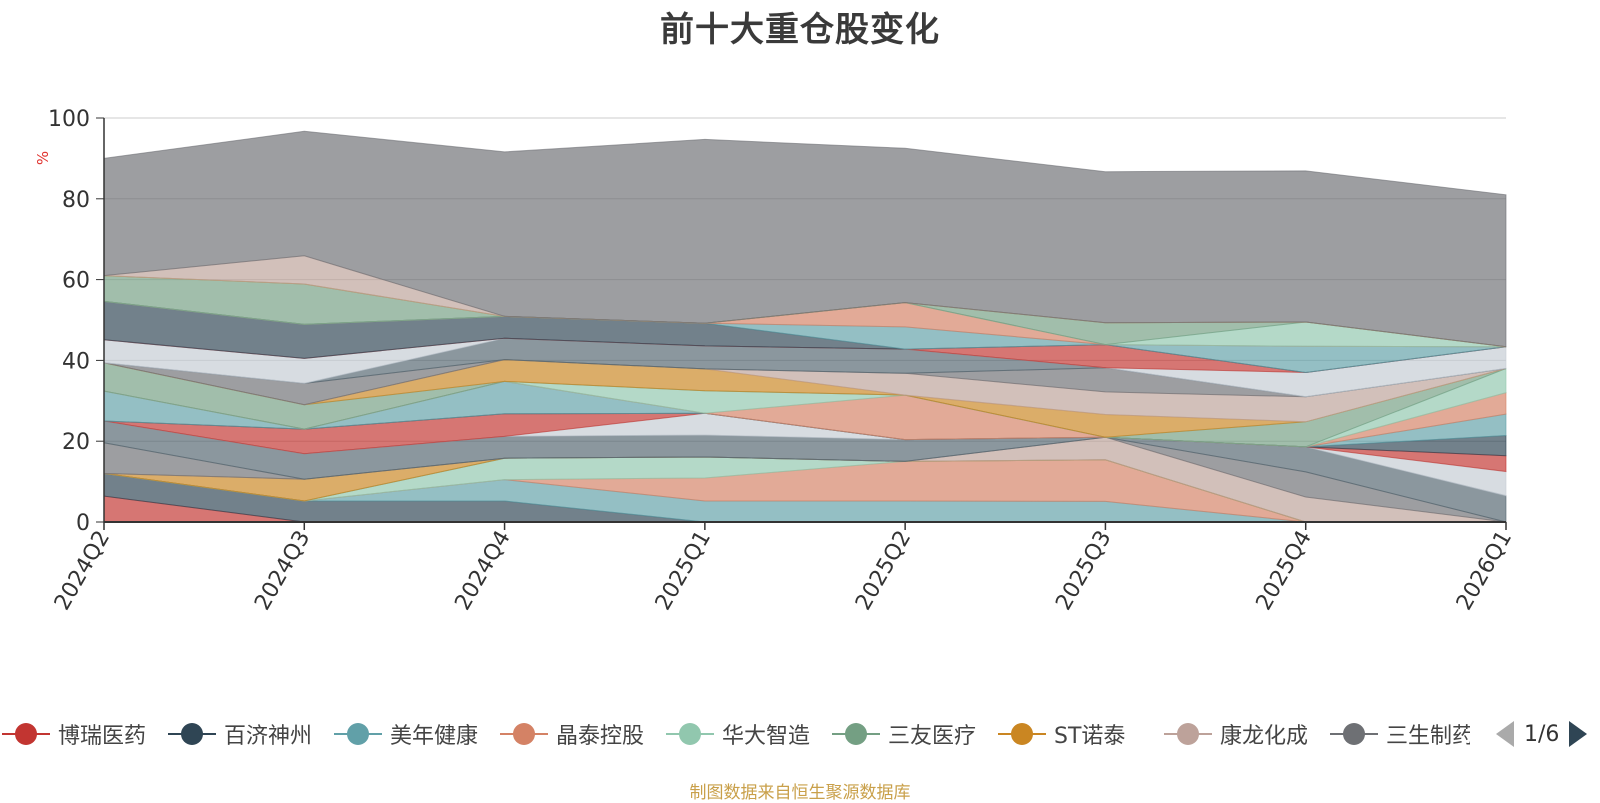  What do you see at coordinates (43, 158) in the screenshot?
I see `y-axis-label: %` at bounding box center [43, 158].